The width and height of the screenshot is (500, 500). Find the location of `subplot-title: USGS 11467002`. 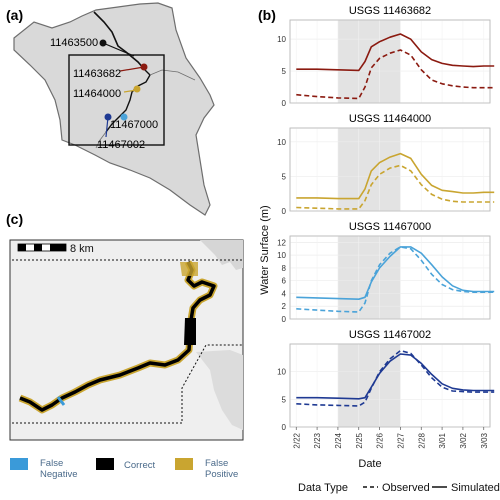

subplot-title: USGS 11467002 is located at coordinates (390, 335).